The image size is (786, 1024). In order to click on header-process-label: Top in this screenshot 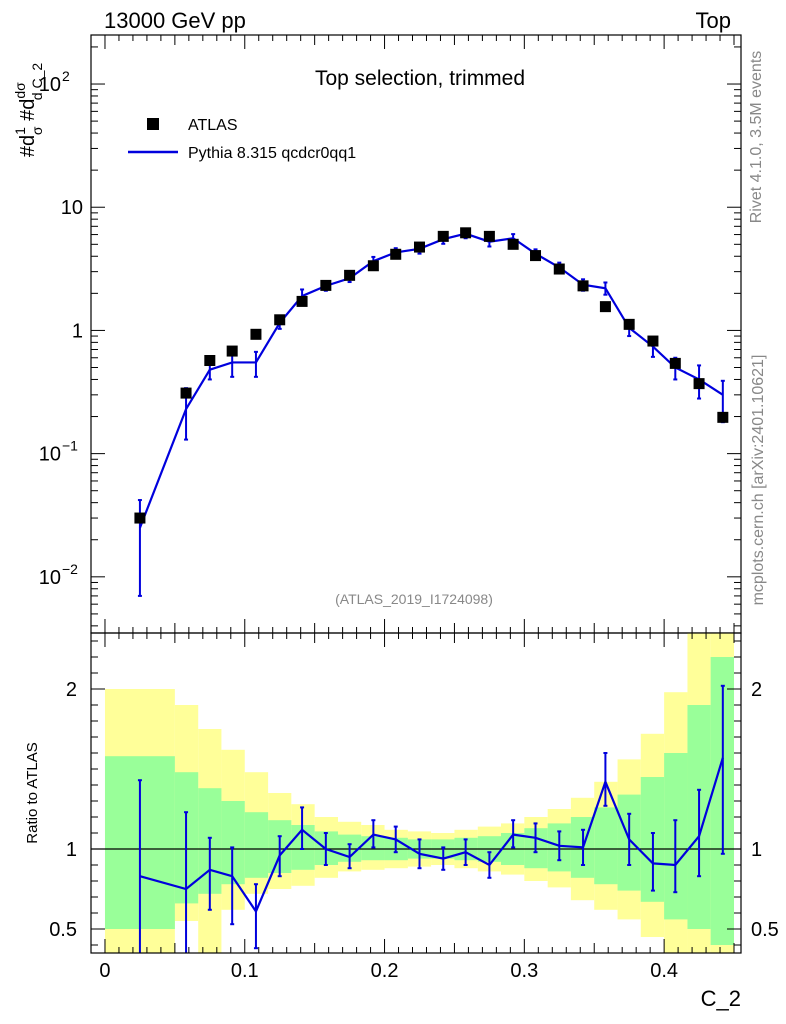, I will do `click(713, 20)`.